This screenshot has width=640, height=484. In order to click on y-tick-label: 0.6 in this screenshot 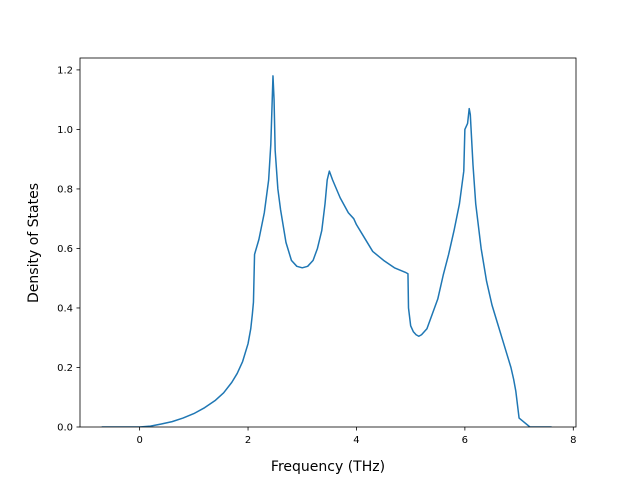, I will do `click(65, 249)`.